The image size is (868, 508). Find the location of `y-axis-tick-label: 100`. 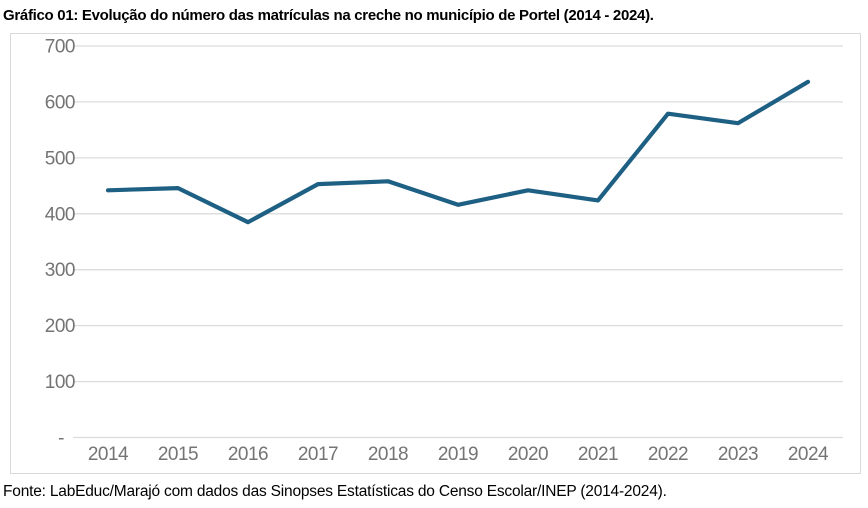

y-axis-tick-label: 100 is located at coordinates (60, 382).